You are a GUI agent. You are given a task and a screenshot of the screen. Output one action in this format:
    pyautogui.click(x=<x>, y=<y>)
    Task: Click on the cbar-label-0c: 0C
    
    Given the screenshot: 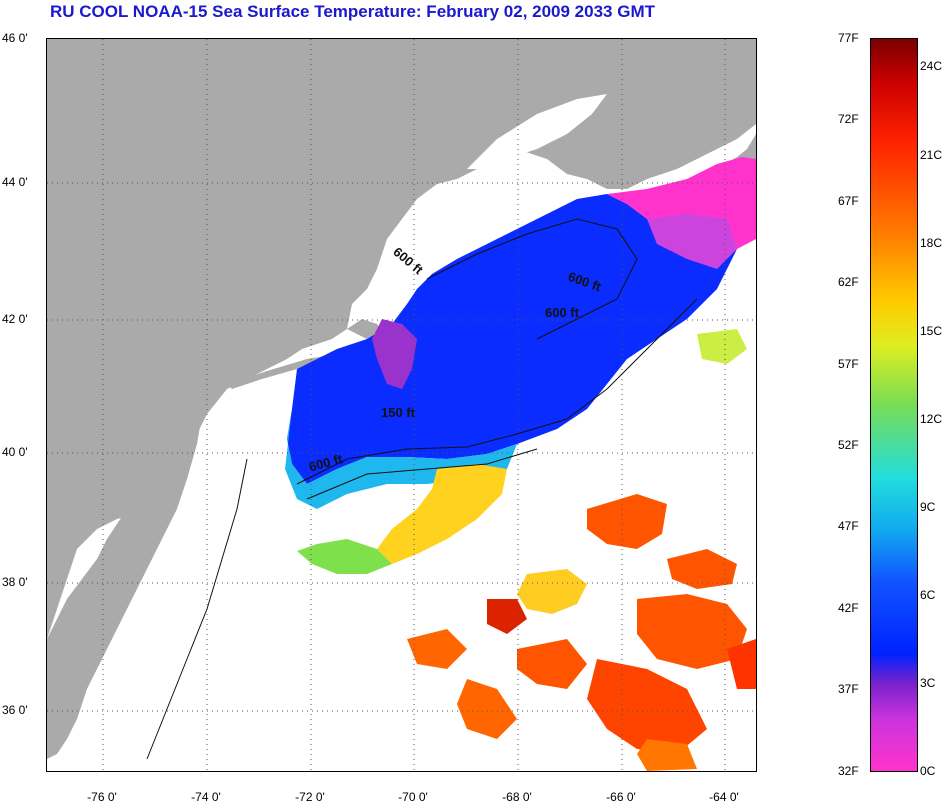 What is the action you would take?
    pyautogui.click(x=928, y=771)
    